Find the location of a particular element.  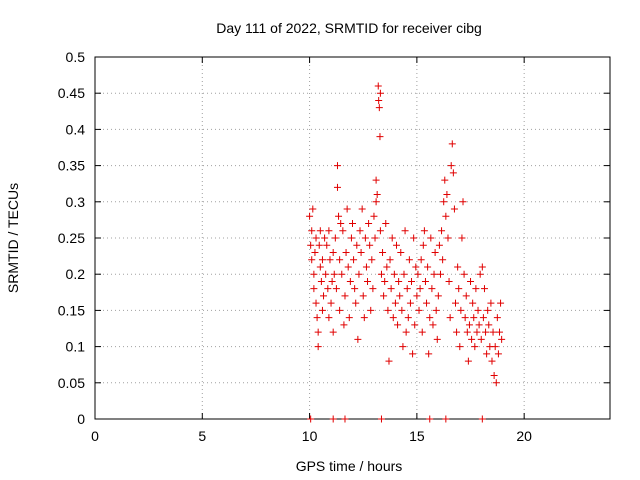

x-tick-label: 15 is located at coordinates (417, 436).